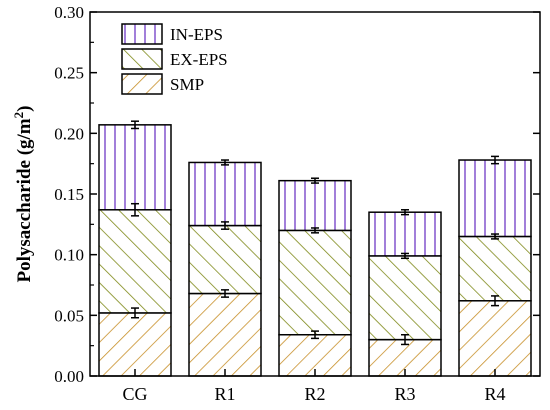 The image size is (550, 410). I want to click on x-tick-label: R1, so click(224, 394).